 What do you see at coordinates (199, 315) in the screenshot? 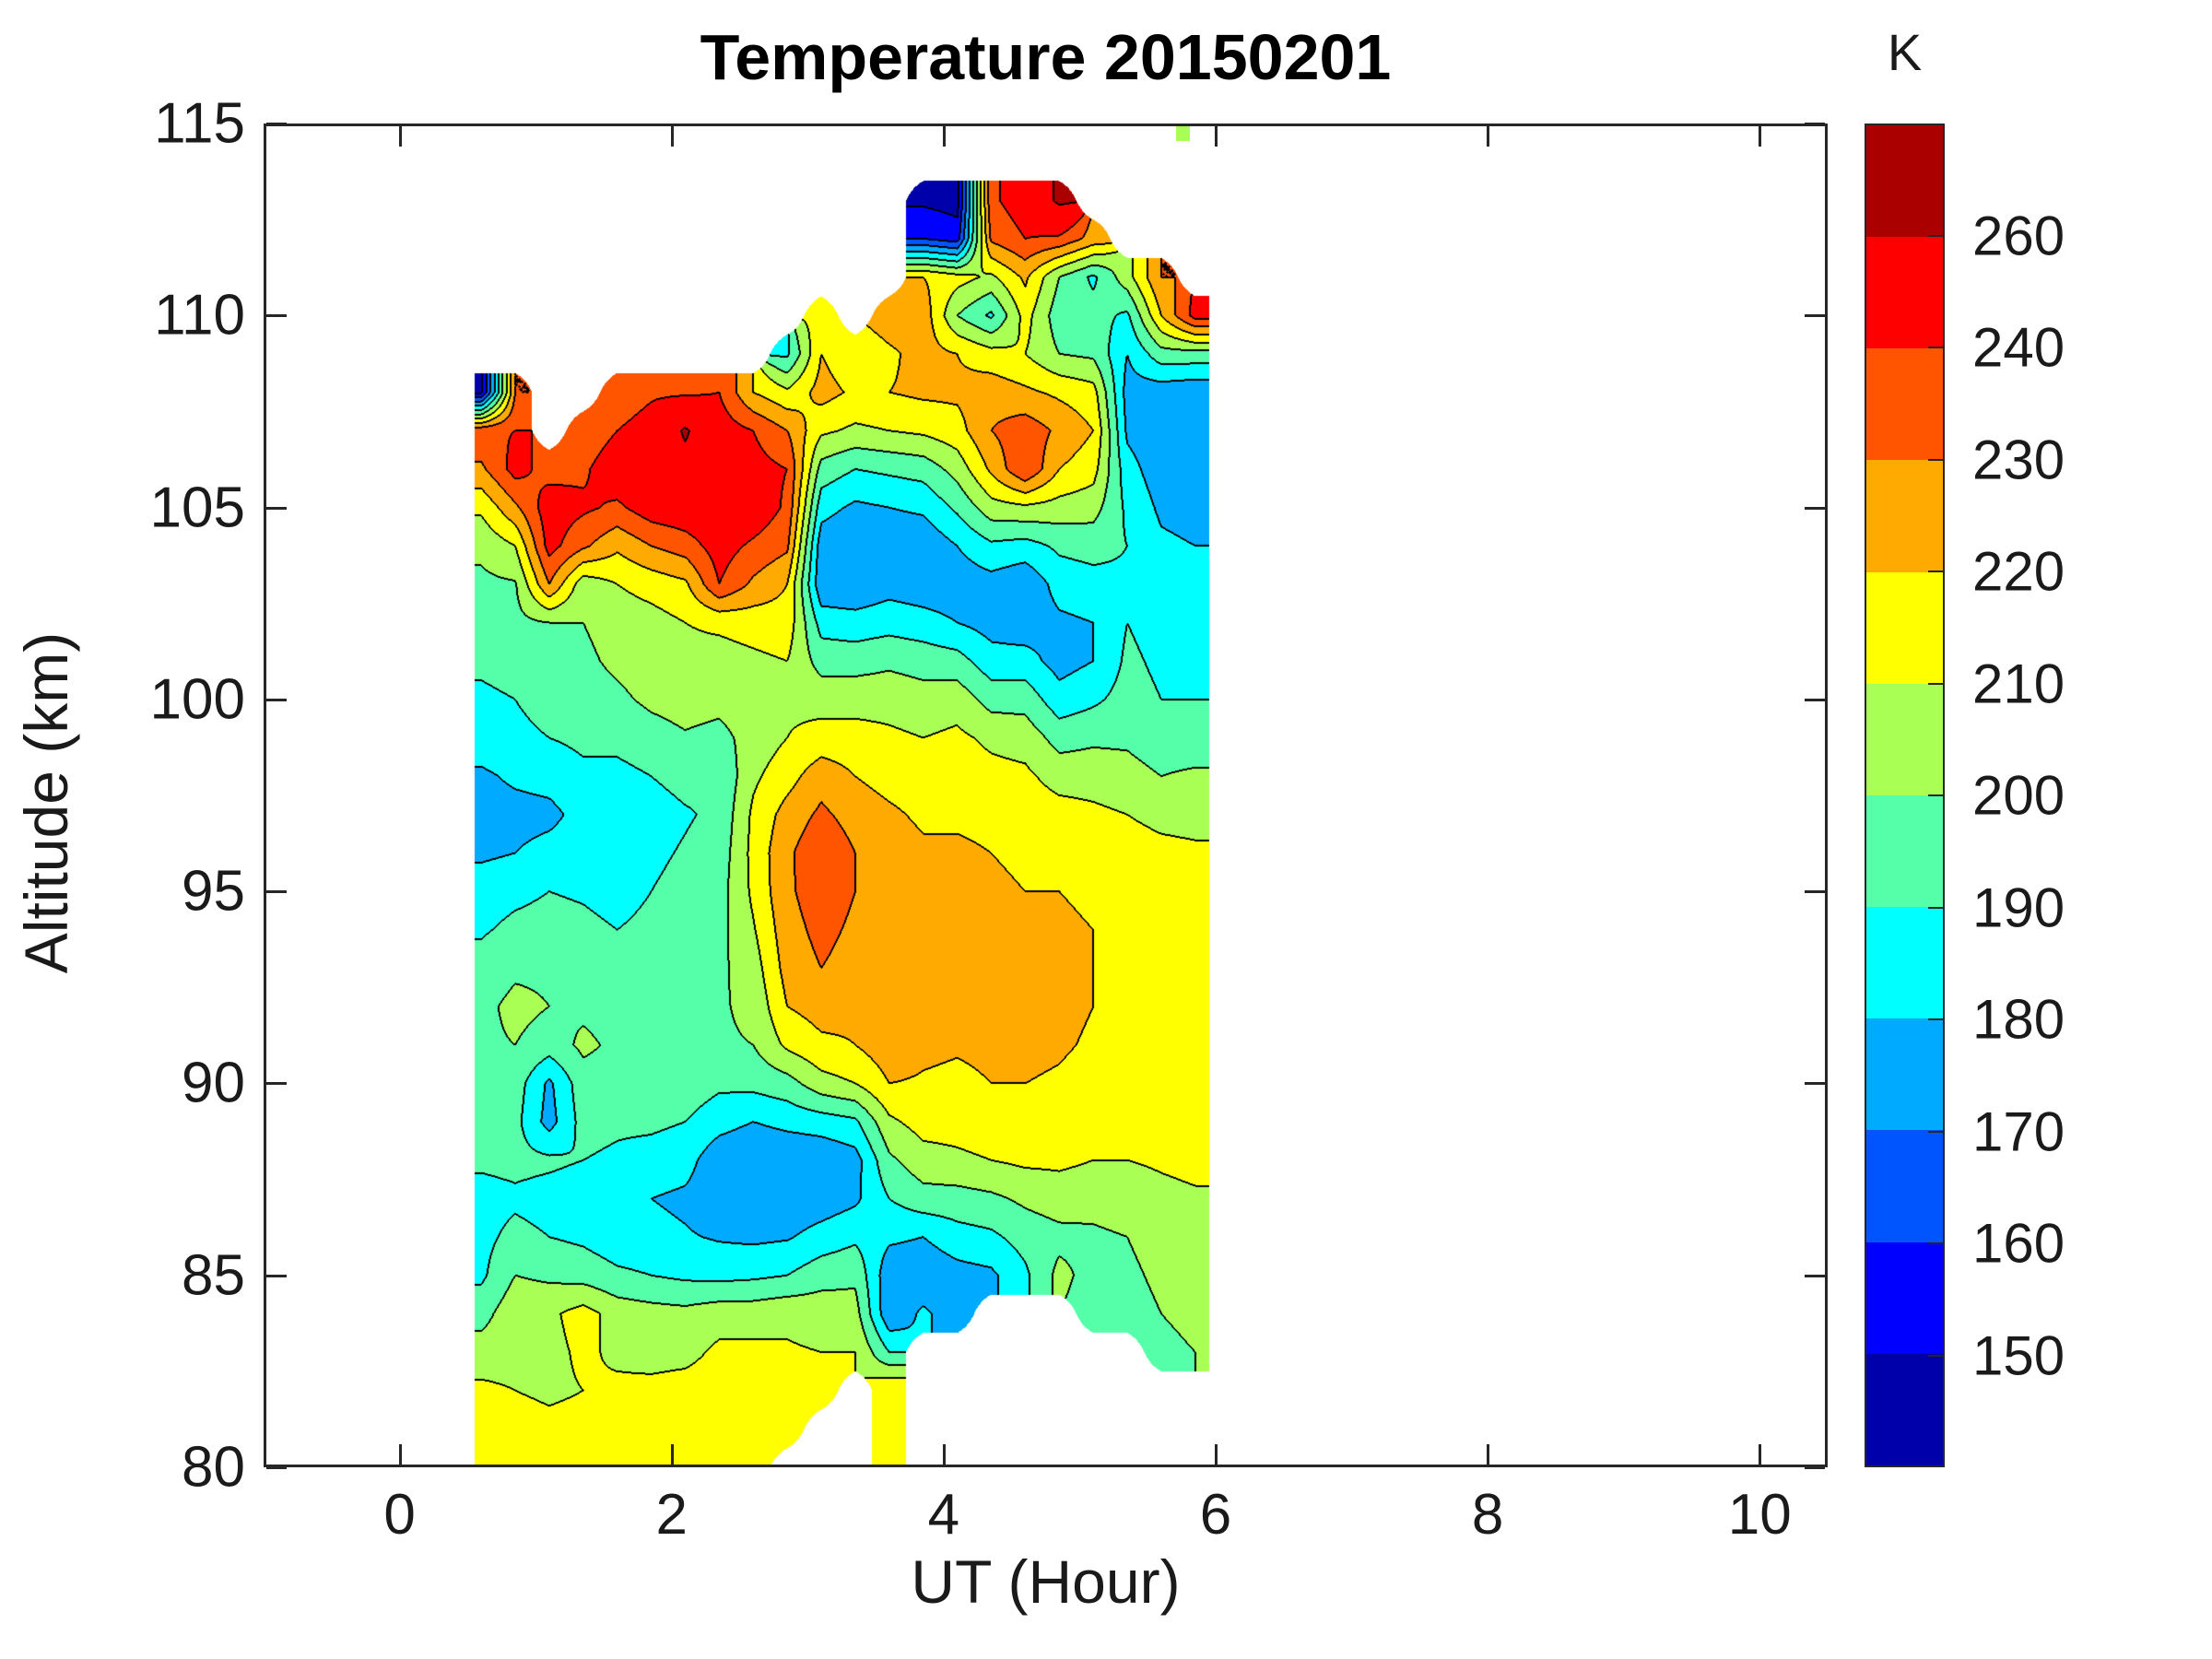
I see `y-tick-label: 110` at bounding box center [199, 315].